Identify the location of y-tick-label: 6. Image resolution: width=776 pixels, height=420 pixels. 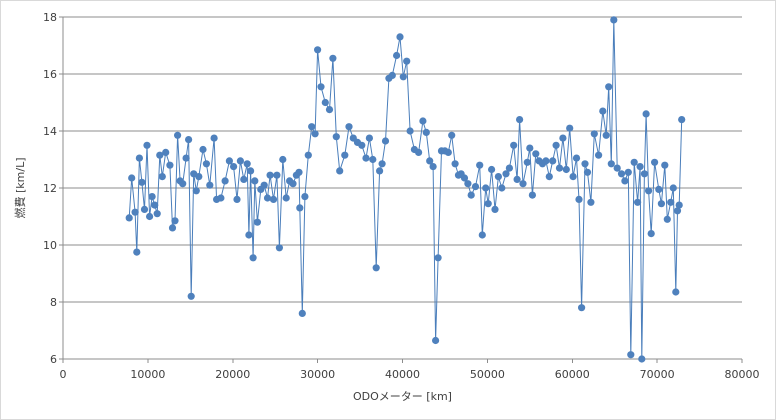
(53, 359).